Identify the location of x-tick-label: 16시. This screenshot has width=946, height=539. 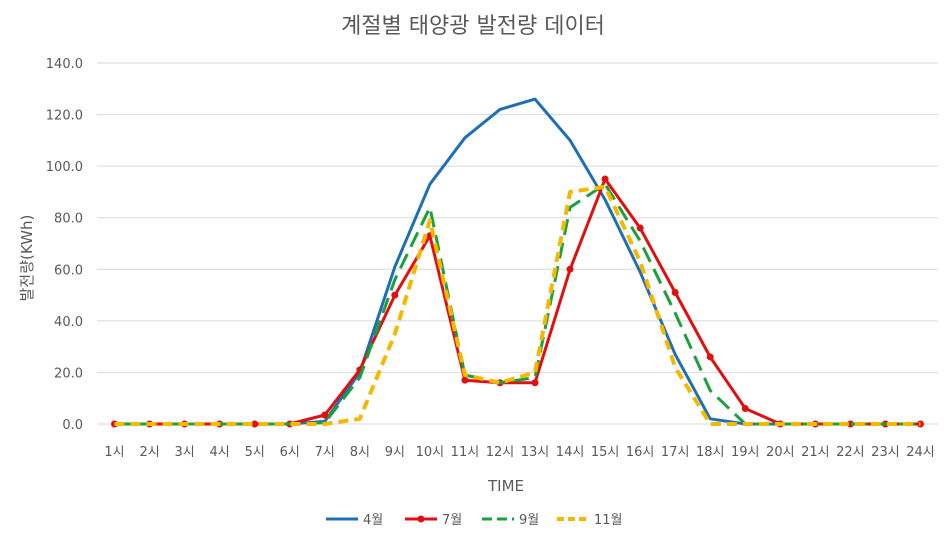
(640, 452).